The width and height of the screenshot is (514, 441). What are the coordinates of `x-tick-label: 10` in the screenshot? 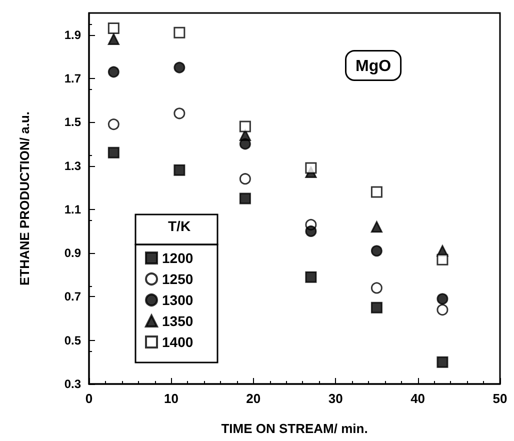 It's located at (171, 398).